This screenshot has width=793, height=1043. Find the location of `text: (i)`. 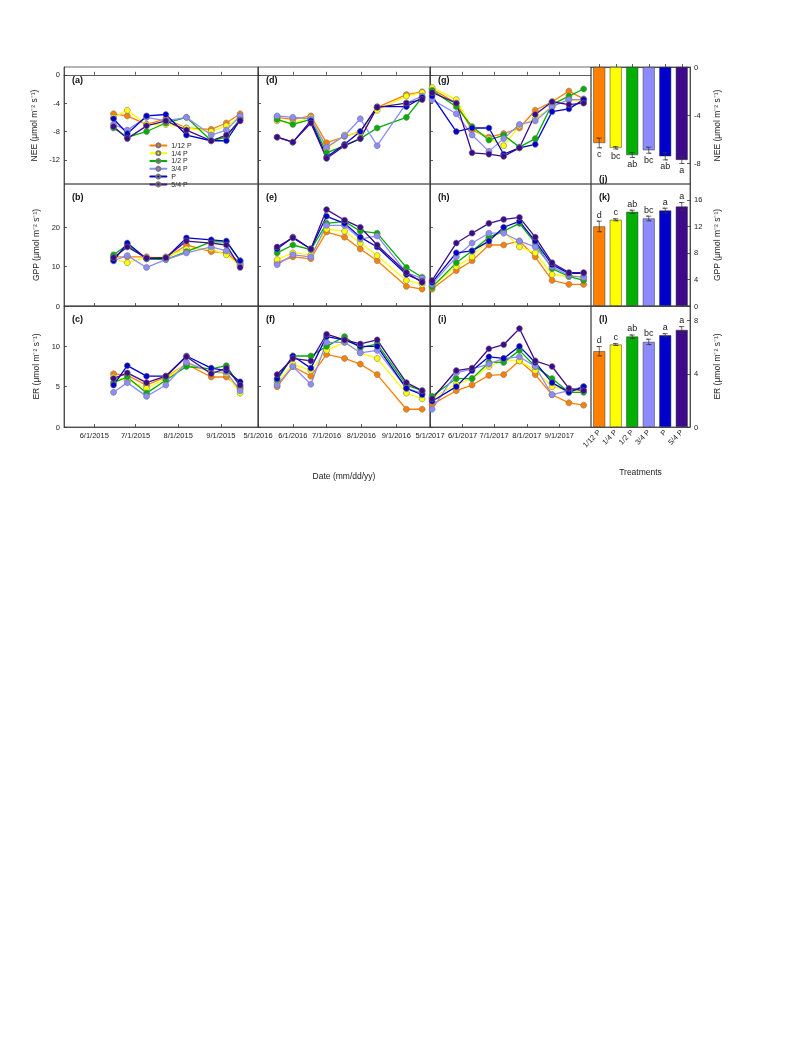

text: (i) is located at coordinates (442, 318).